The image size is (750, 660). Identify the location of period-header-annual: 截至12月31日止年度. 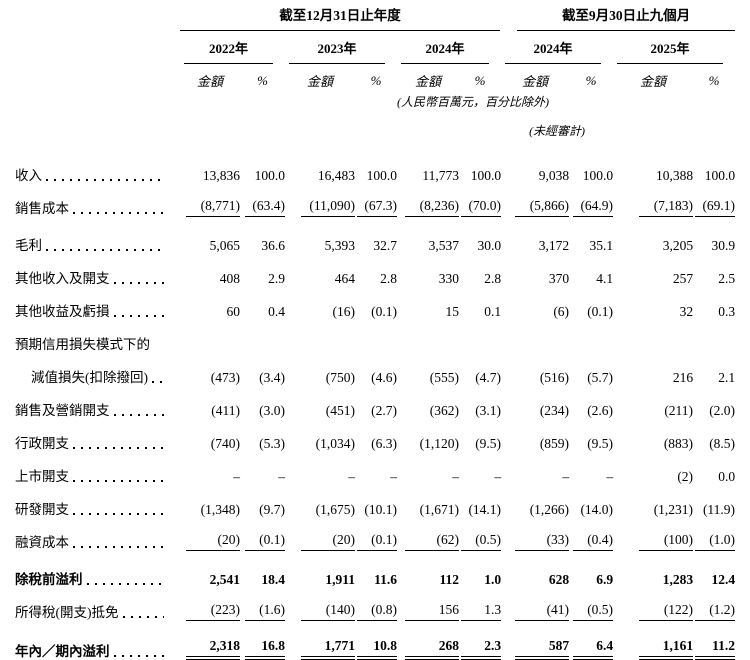
(340, 17).